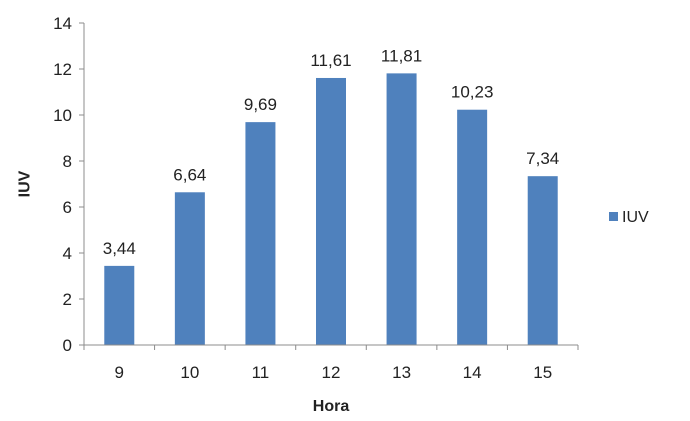 The image size is (690, 421). Describe the element at coordinates (401, 55) in the screenshot. I see `data-label-13: 11,81` at that location.